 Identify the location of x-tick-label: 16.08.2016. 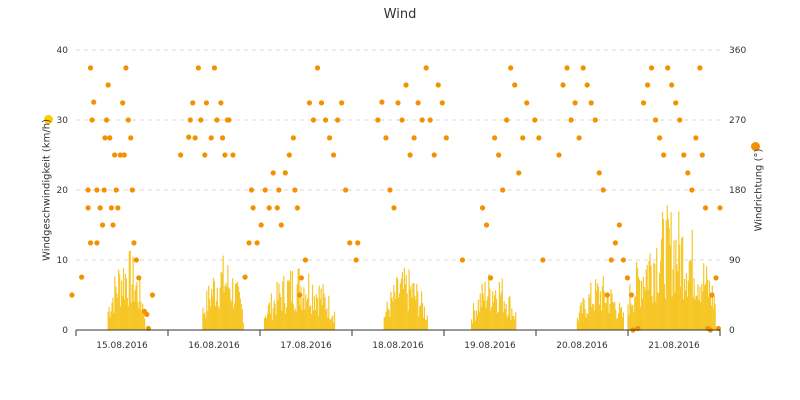
(214, 346).